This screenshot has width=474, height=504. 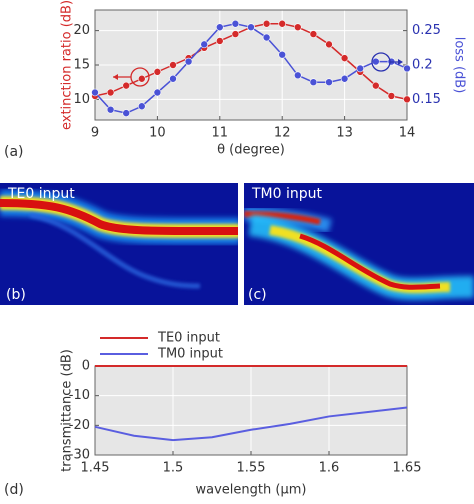 What do you see at coordinates (119, 244) in the screenshot?
I see `heatmap-te0` at bounding box center [119, 244].